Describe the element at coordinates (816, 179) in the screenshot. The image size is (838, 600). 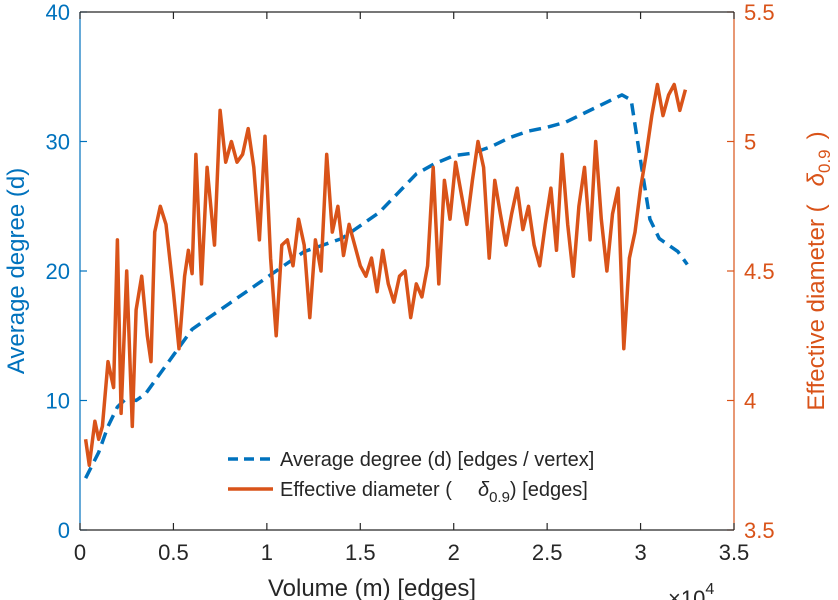
I see `right-y-label-symbol: δ` at that location.